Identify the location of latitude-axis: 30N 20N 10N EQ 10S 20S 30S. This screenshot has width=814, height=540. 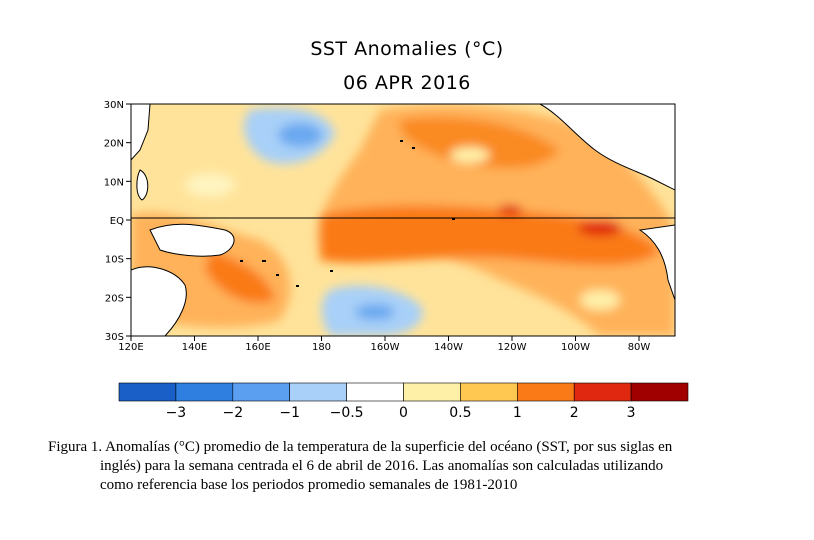
(117, 221).